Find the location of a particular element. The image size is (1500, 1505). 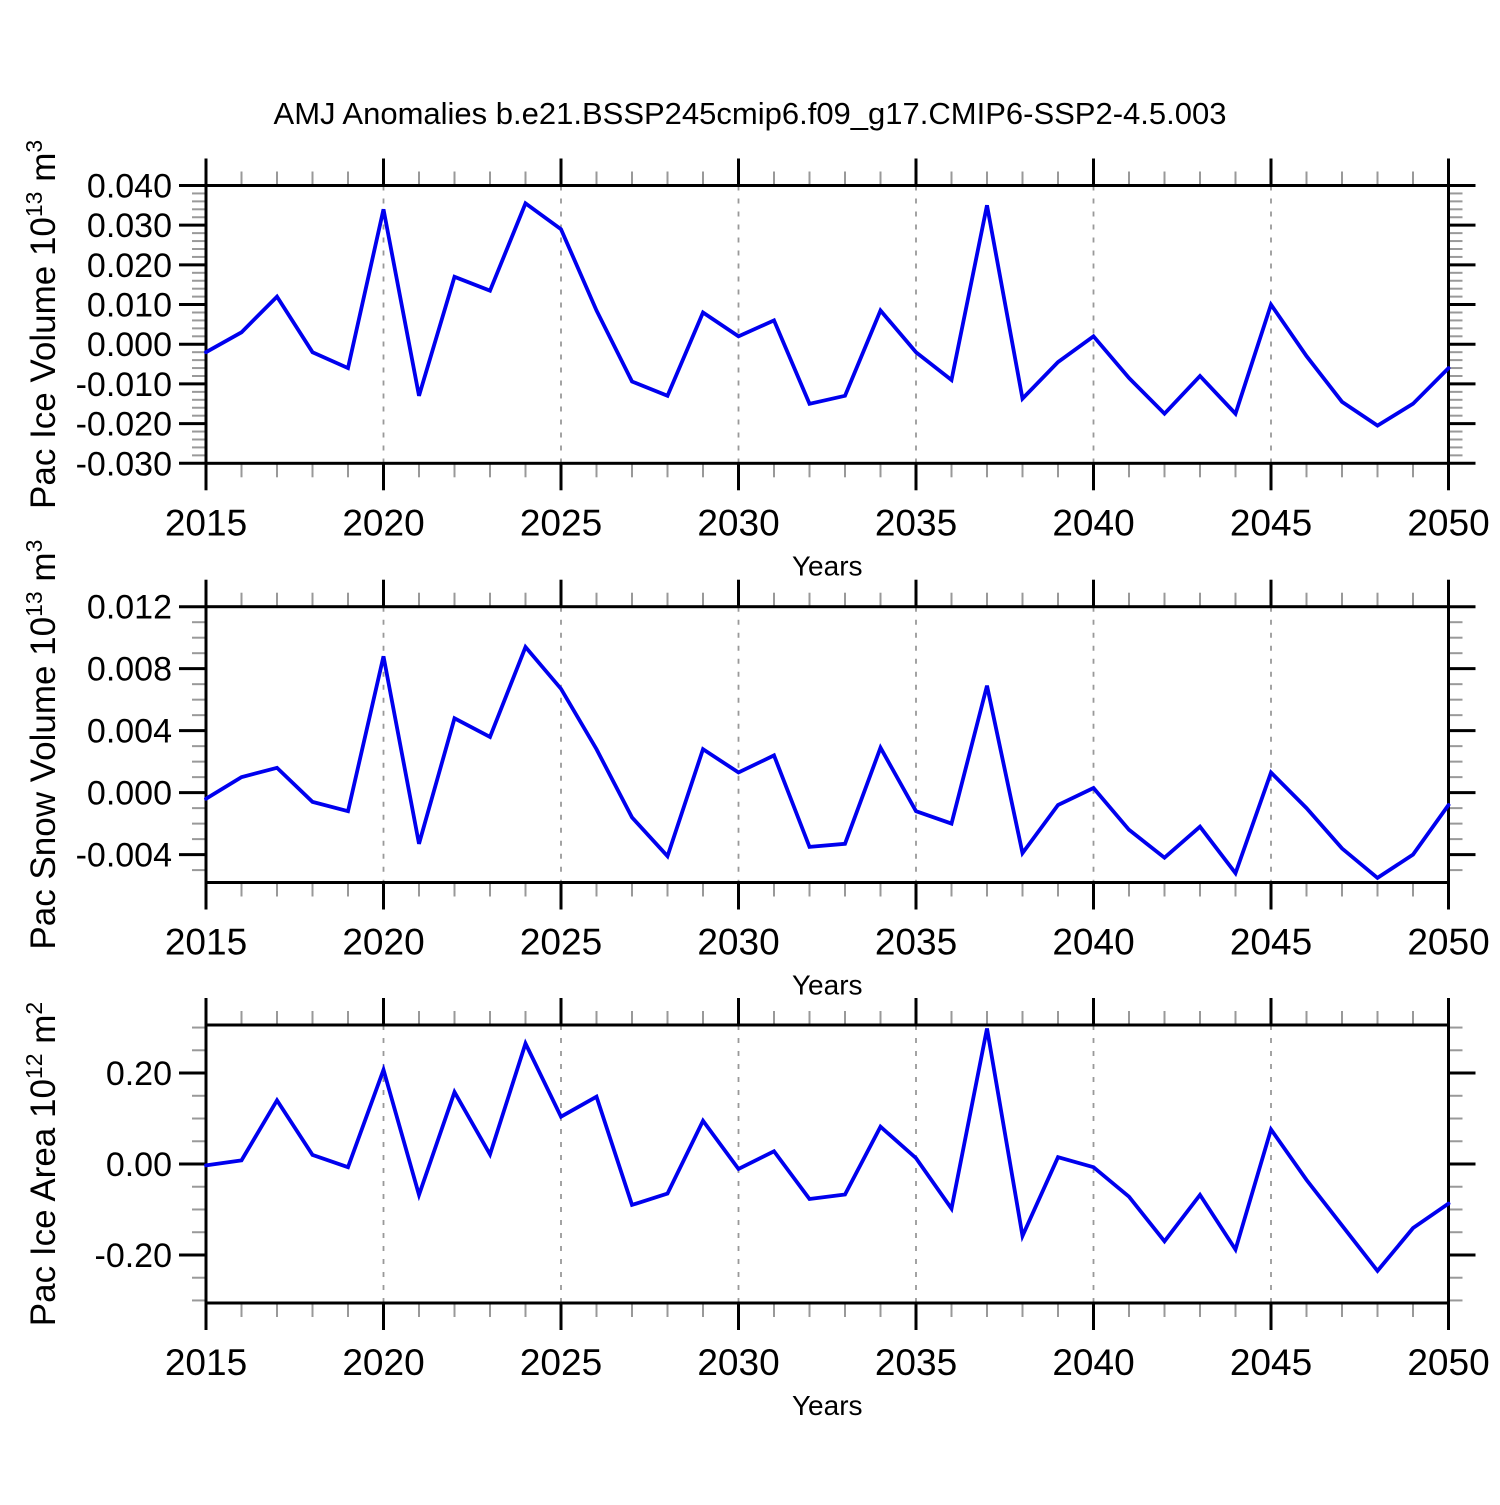

y-axis-title: Pac Ice Volume 1013 m3 is located at coordinates (42, 324).